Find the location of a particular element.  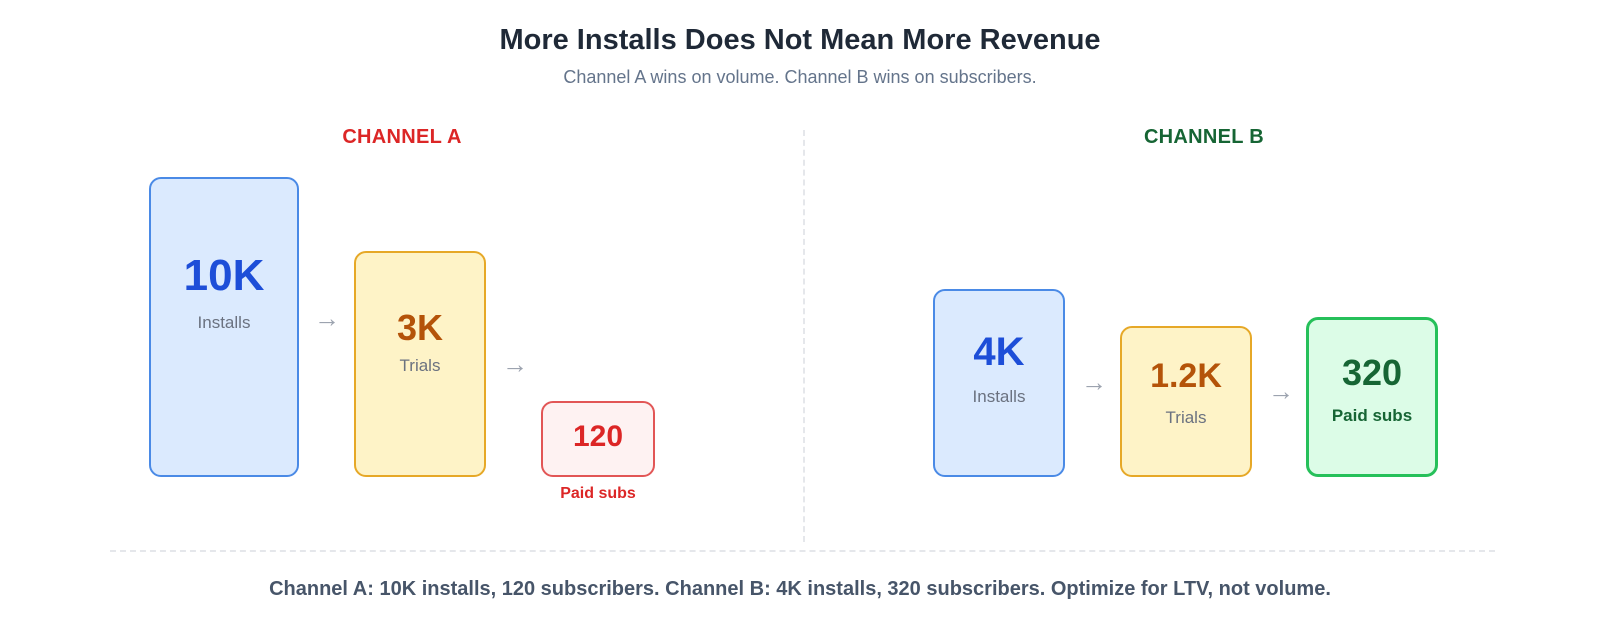

page-title: More Installs Does Not Mean More Revenue is located at coordinates (800, 40).